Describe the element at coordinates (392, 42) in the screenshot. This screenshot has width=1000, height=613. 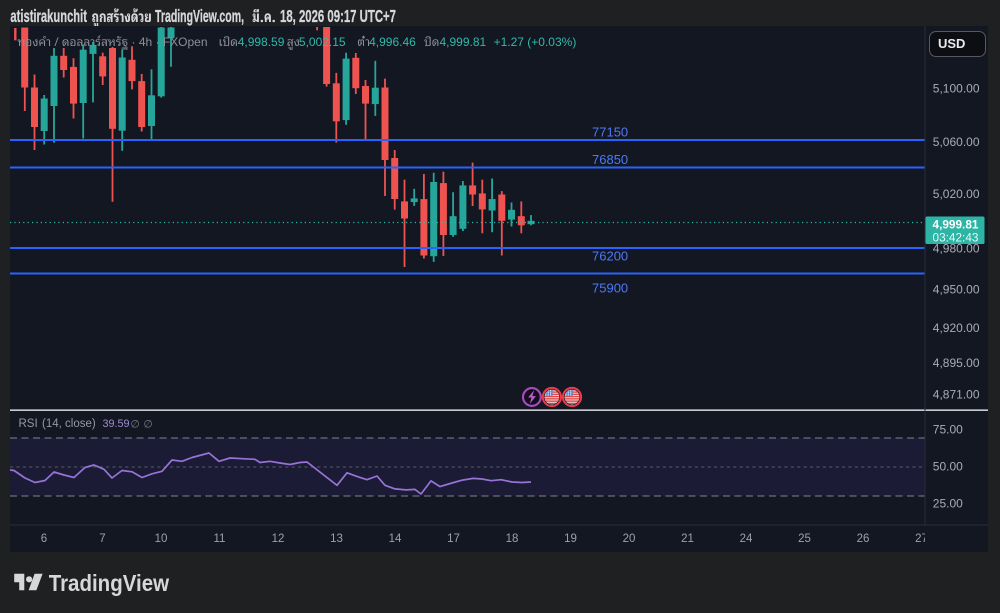
I see `svg-text: 4,996.46` at that location.